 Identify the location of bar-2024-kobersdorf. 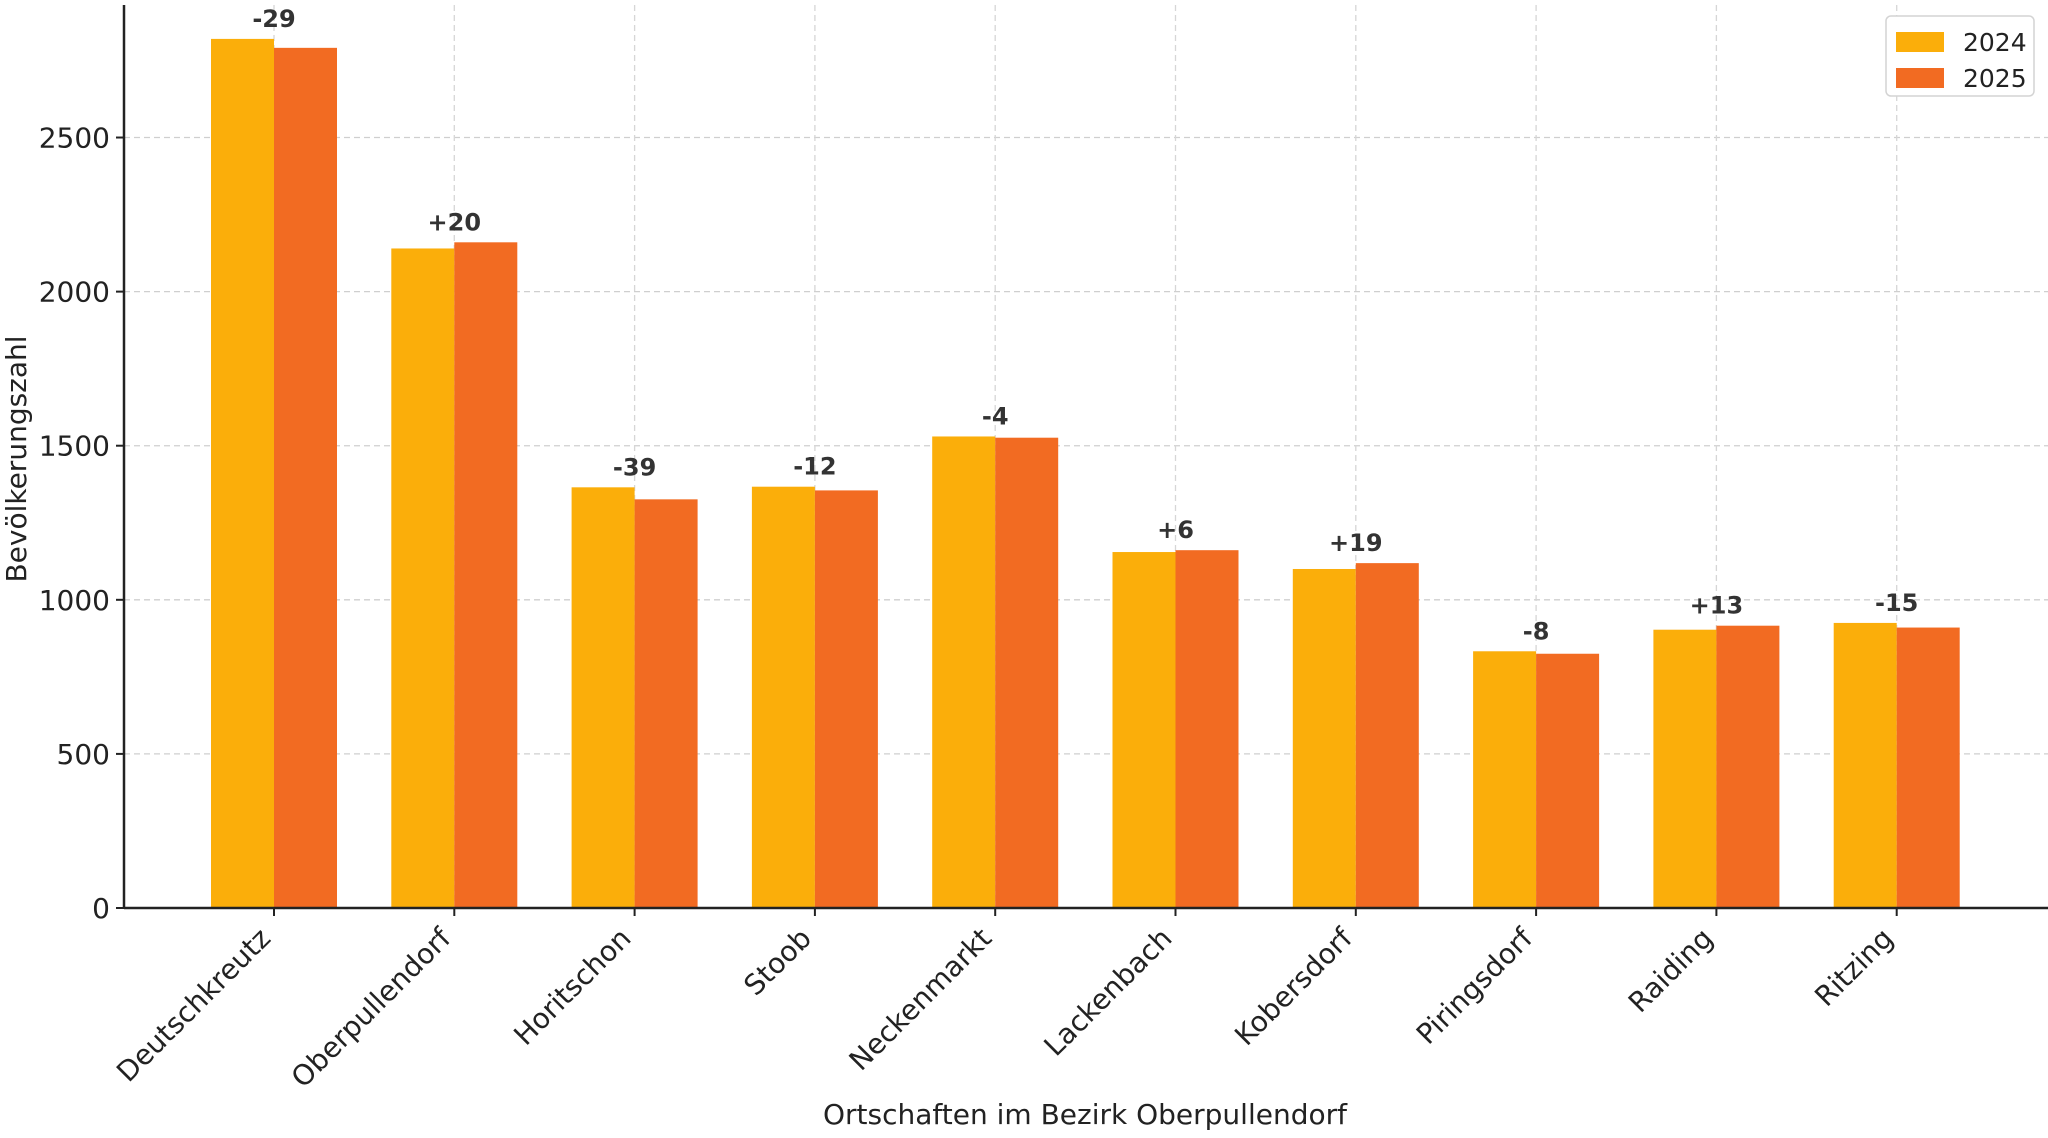
(1324, 738).